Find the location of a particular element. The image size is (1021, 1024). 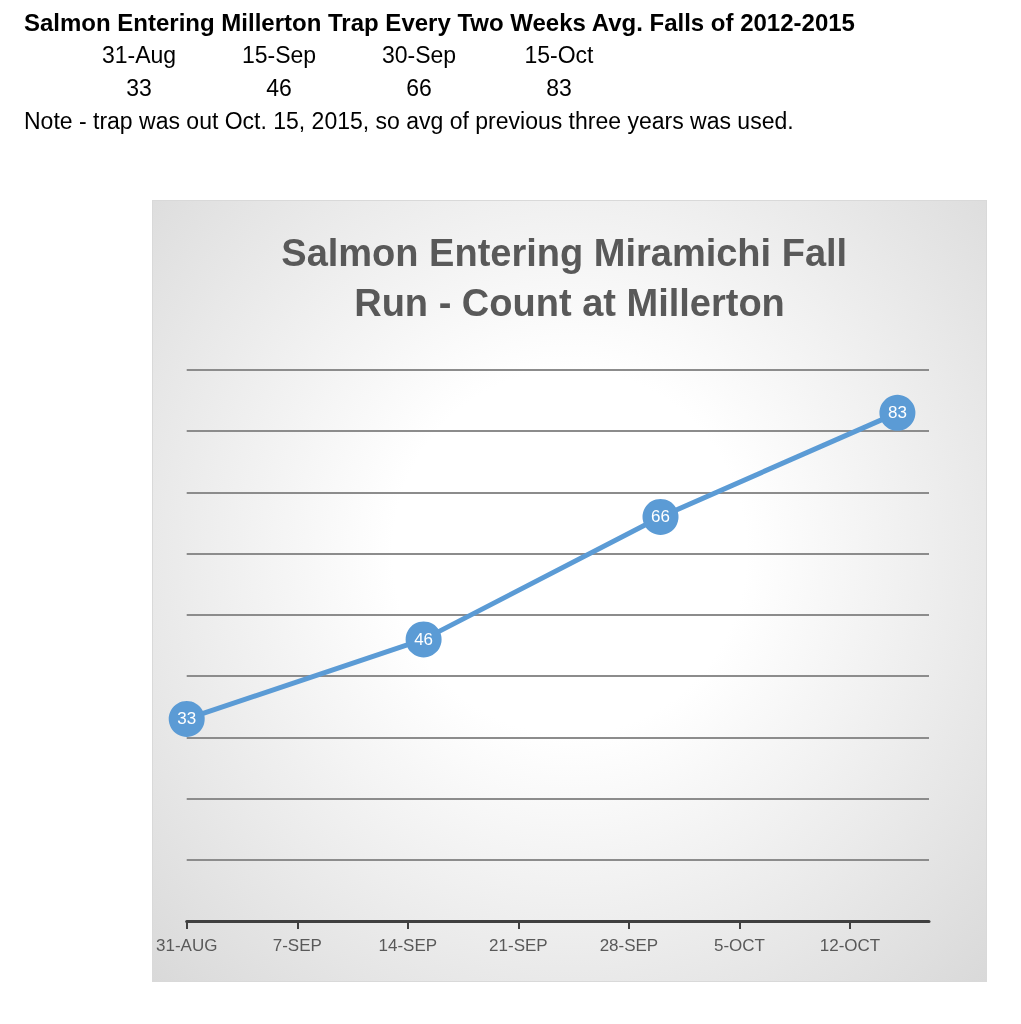

x-tick-label: 14-SEP is located at coordinates (408, 945).